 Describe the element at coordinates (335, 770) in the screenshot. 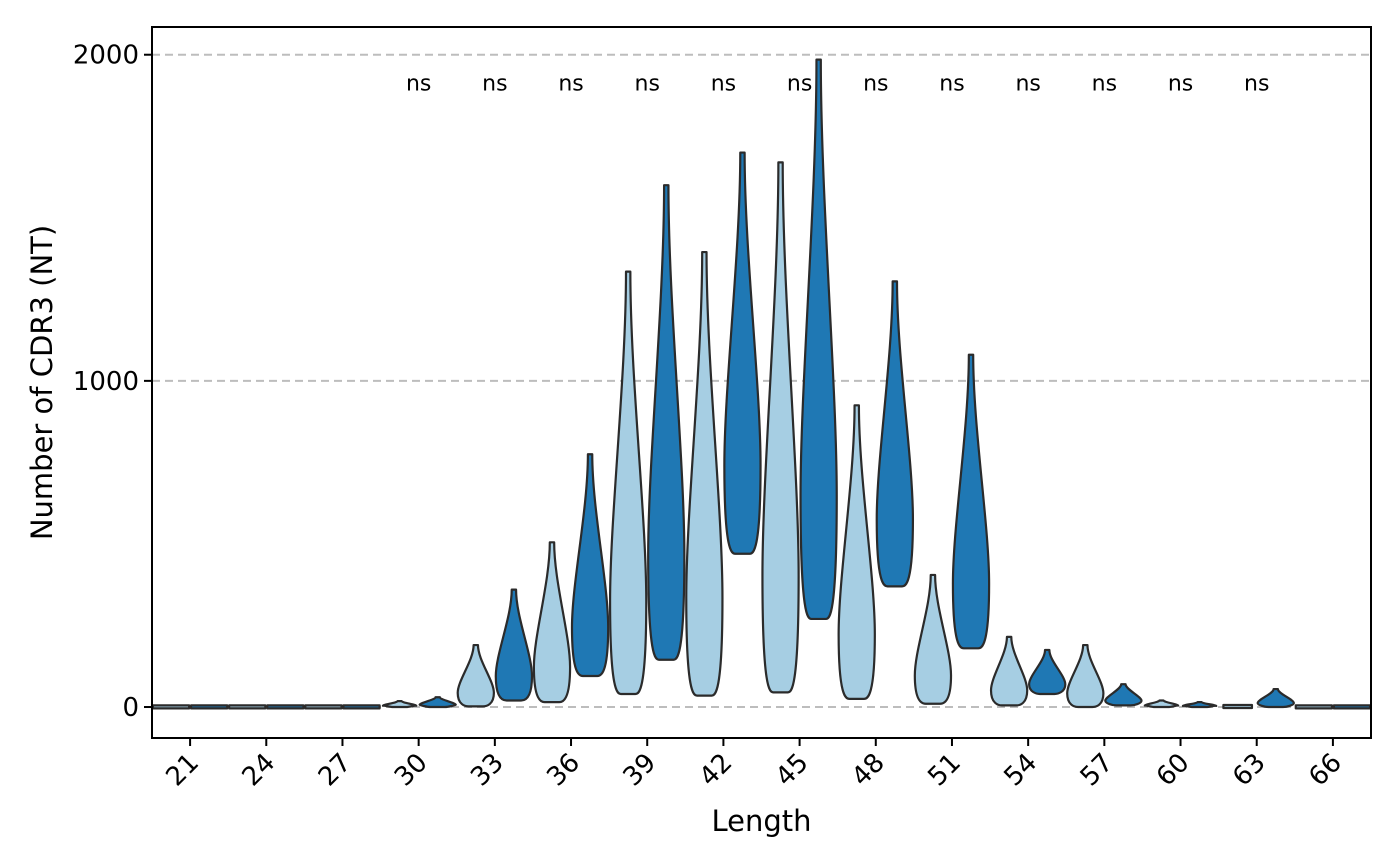

I see `x-tick-label: 27` at that location.